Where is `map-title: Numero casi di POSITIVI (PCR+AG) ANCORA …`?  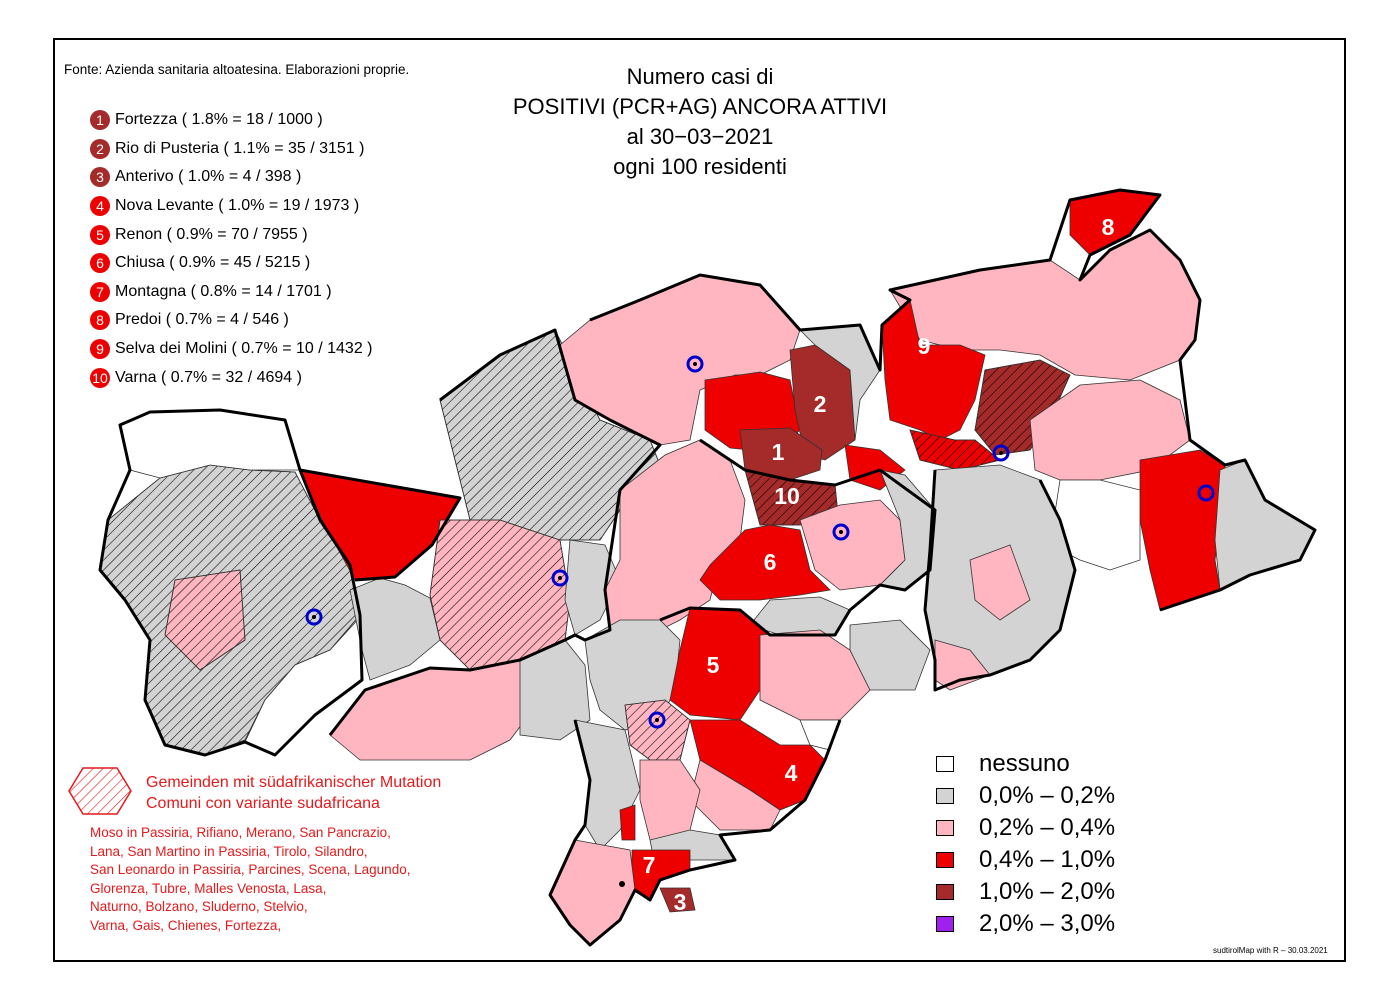 map-title: Numero casi di POSITIVI (PCR+AG) ANCORA … is located at coordinates (700, 122).